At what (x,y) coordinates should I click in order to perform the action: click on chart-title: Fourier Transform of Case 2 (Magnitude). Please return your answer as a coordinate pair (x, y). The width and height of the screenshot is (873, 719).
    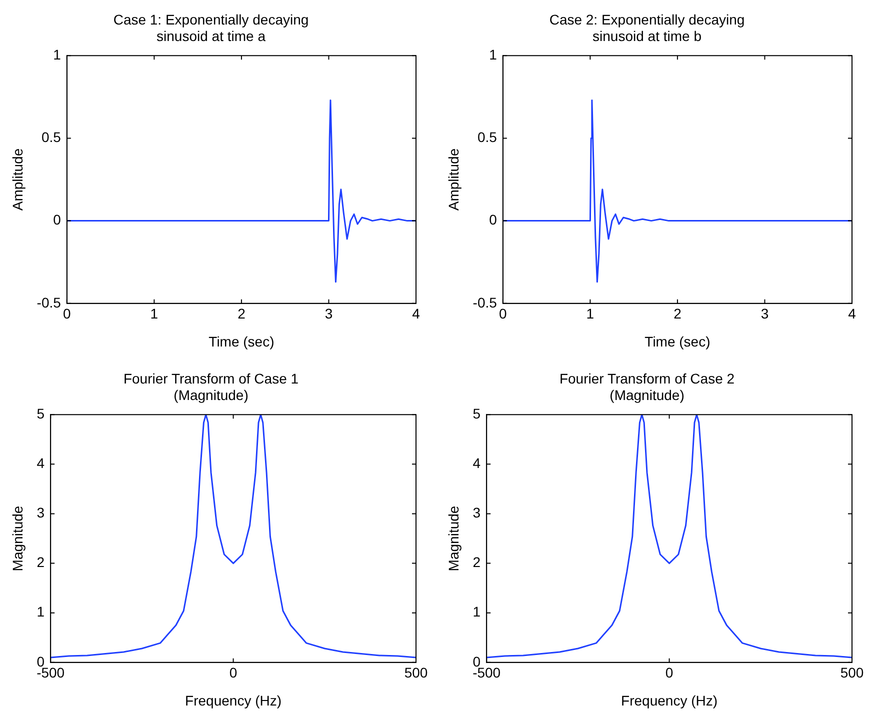
    Looking at the image, I should click on (647, 387).